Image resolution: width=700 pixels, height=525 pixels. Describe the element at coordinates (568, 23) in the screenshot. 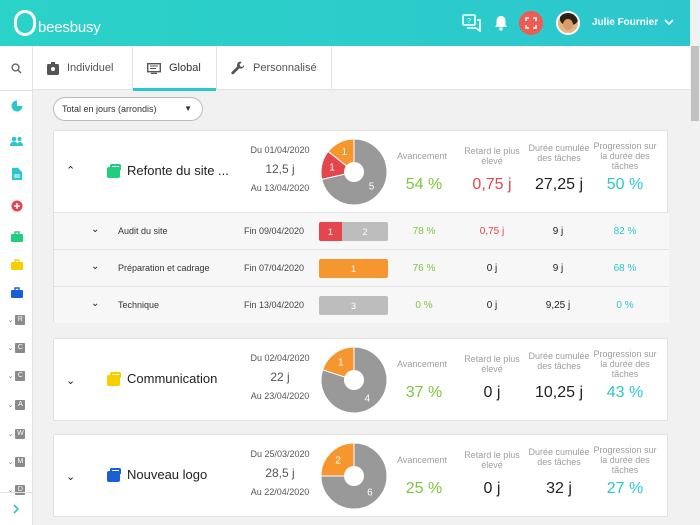

I see `user-avatar` at that location.